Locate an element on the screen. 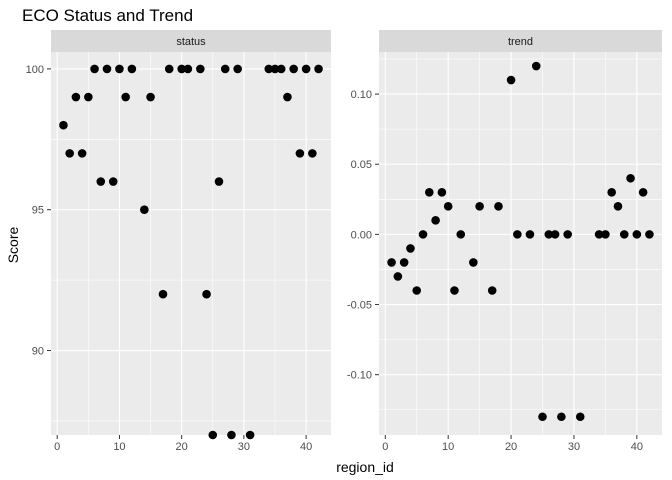  facet-strip-label: trend is located at coordinates (520, 42).